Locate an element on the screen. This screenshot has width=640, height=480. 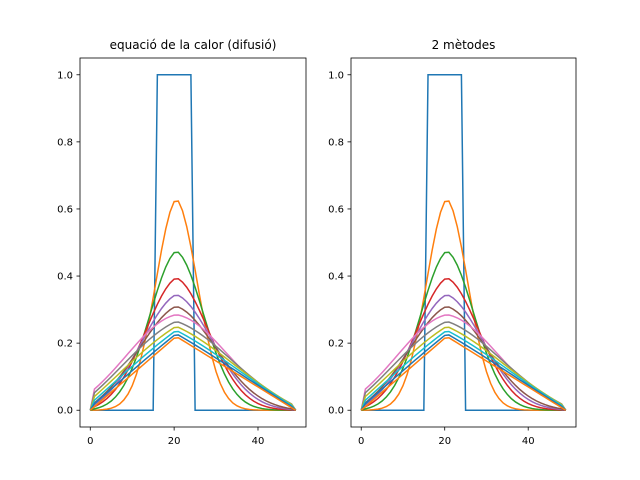
chart-title: equació de la calor (difusió) is located at coordinates (193, 45).